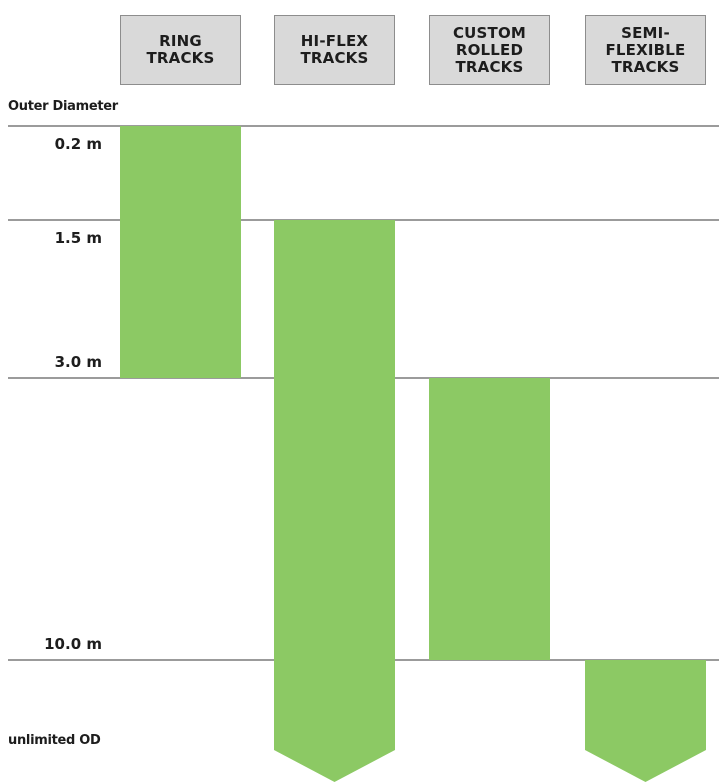 The image size is (719, 783). I want to click on y-axis-title: Outer Diameter, so click(63, 106).